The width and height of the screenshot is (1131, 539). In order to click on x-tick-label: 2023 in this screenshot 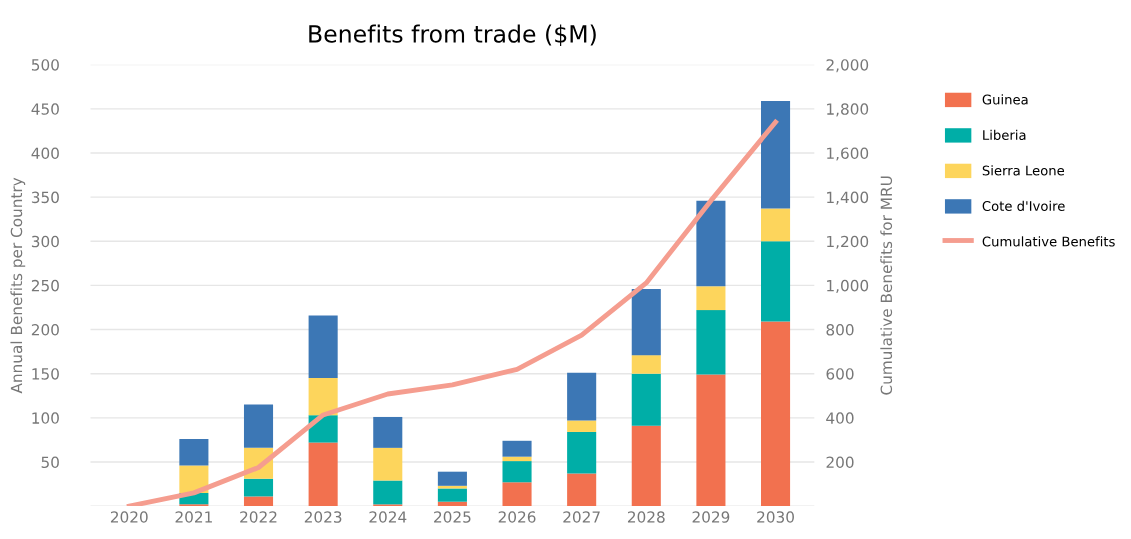, I will do `click(323, 517)`.